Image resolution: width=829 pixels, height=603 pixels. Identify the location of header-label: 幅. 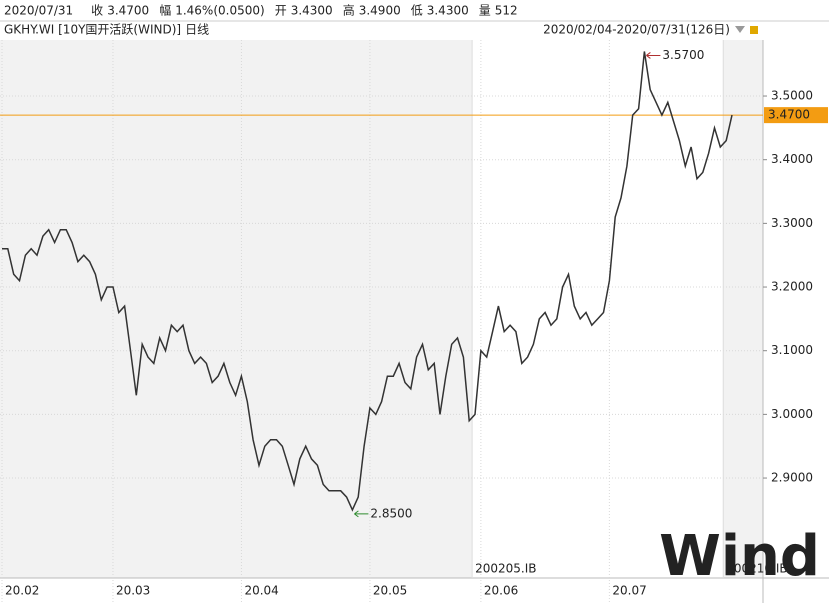
(165, 10).